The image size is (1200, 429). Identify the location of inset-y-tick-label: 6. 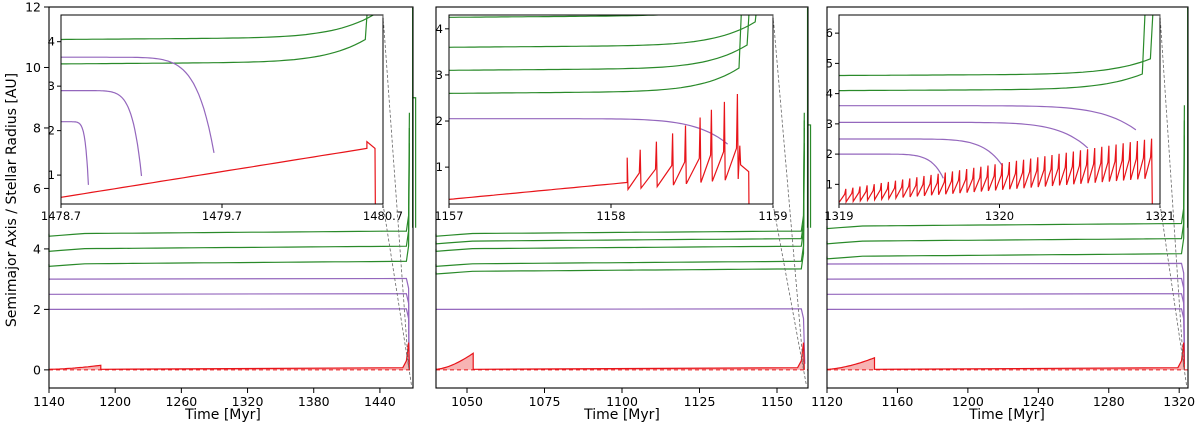
(829, 33).